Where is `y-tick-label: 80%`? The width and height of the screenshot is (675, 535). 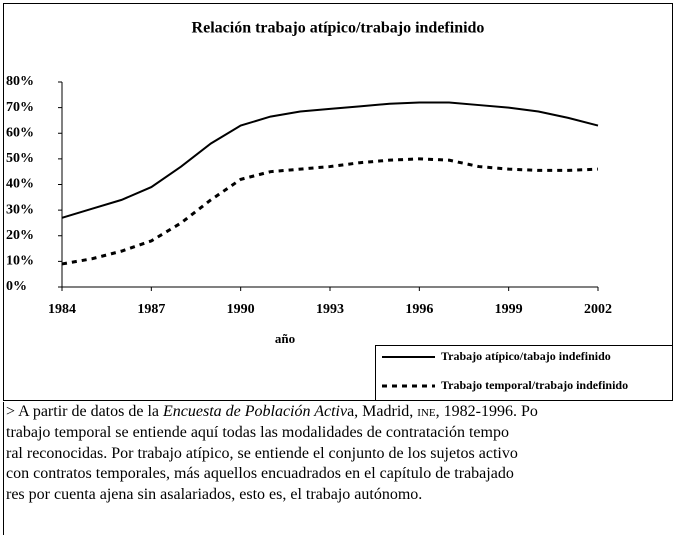
y-tick-label: 80% is located at coordinates (20, 81).